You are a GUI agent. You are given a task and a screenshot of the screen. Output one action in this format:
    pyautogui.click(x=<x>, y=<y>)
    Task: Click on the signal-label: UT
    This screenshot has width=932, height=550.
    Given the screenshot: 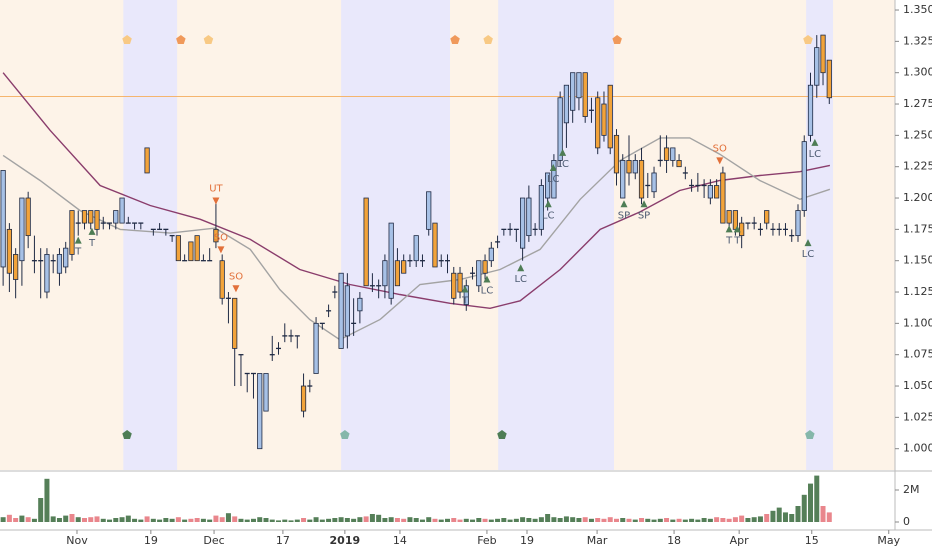 What is the action you would take?
    pyautogui.click(x=216, y=189)
    